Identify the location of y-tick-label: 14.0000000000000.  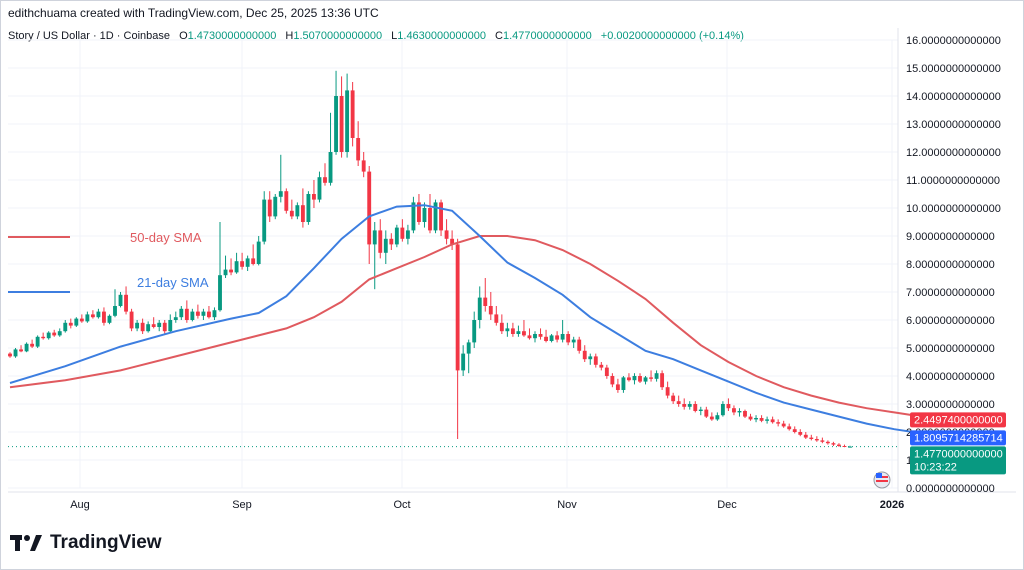
(953, 97).